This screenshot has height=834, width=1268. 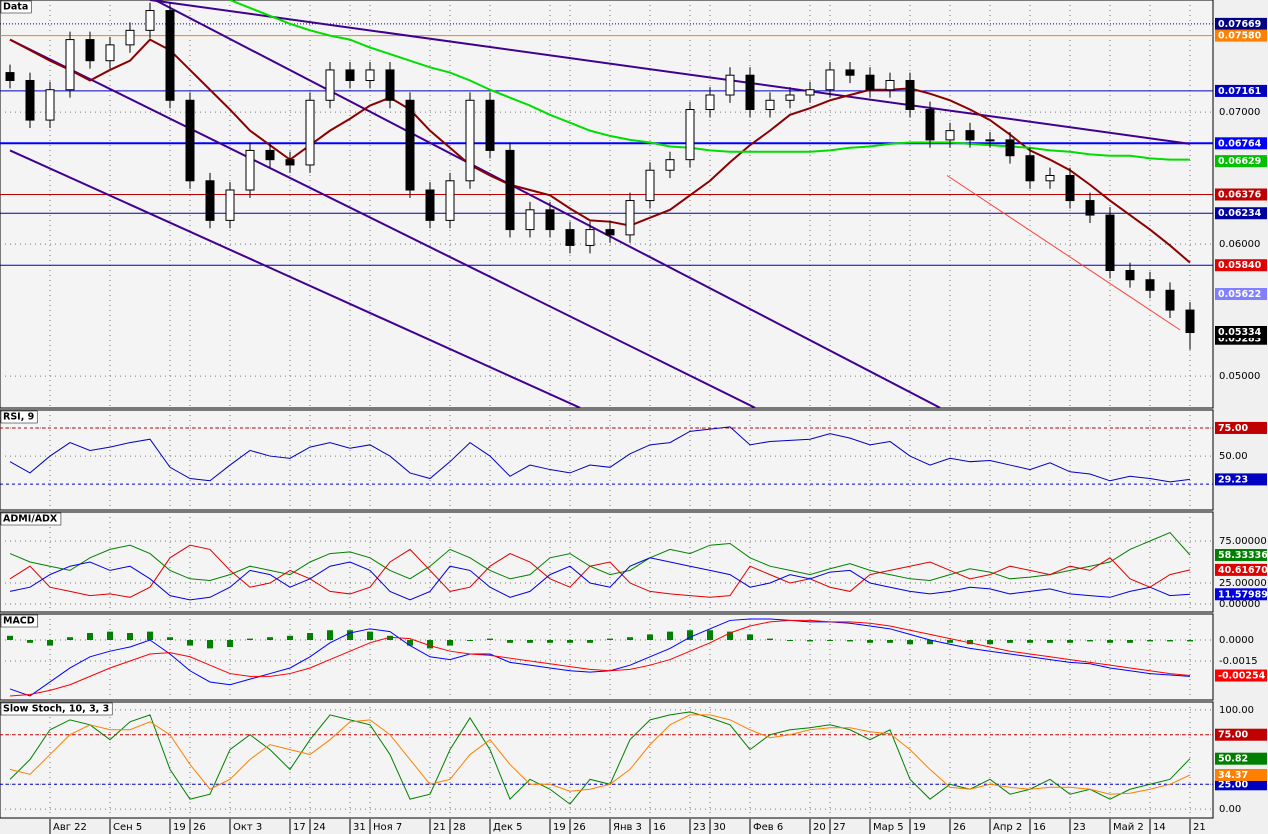 I want to click on value-label: 50.82, so click(x=1233, y=759).